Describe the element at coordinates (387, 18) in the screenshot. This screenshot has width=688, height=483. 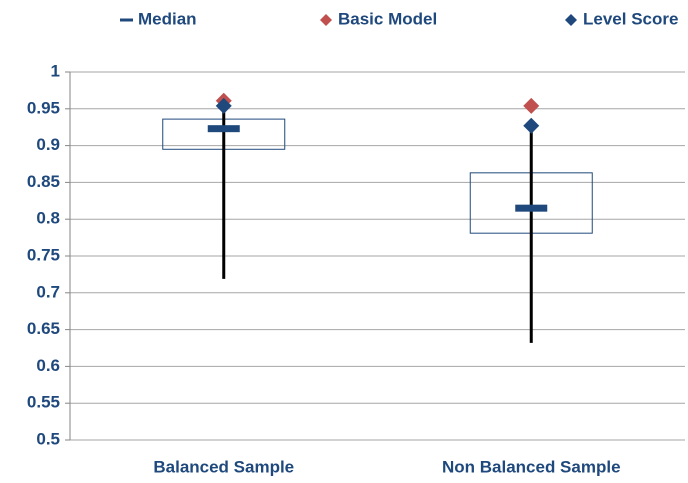
I see `legend-label: Basic Model` at that location.